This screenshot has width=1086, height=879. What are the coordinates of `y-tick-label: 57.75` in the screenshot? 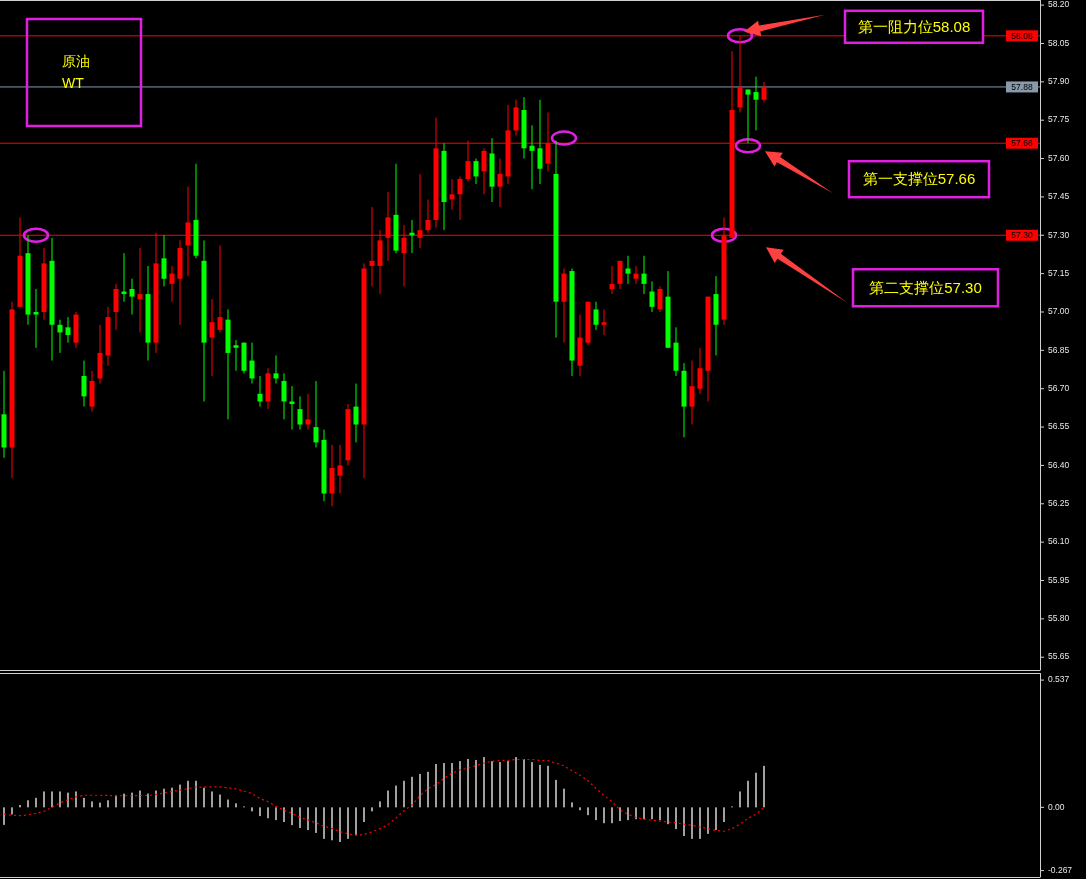 It's located at (1059, 119).